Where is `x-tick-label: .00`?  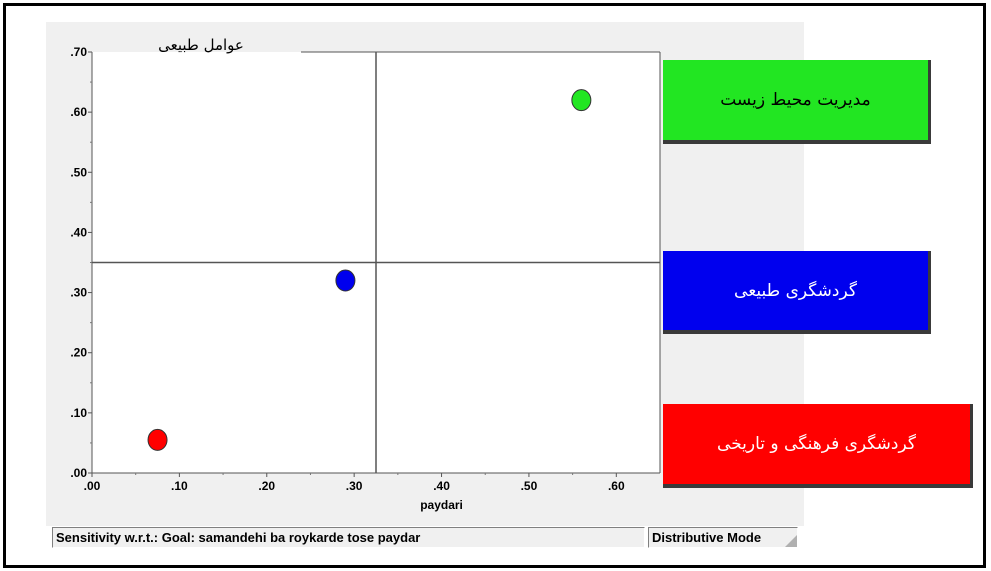 x-tick-label: .00 is located at coordinates (92, 486).